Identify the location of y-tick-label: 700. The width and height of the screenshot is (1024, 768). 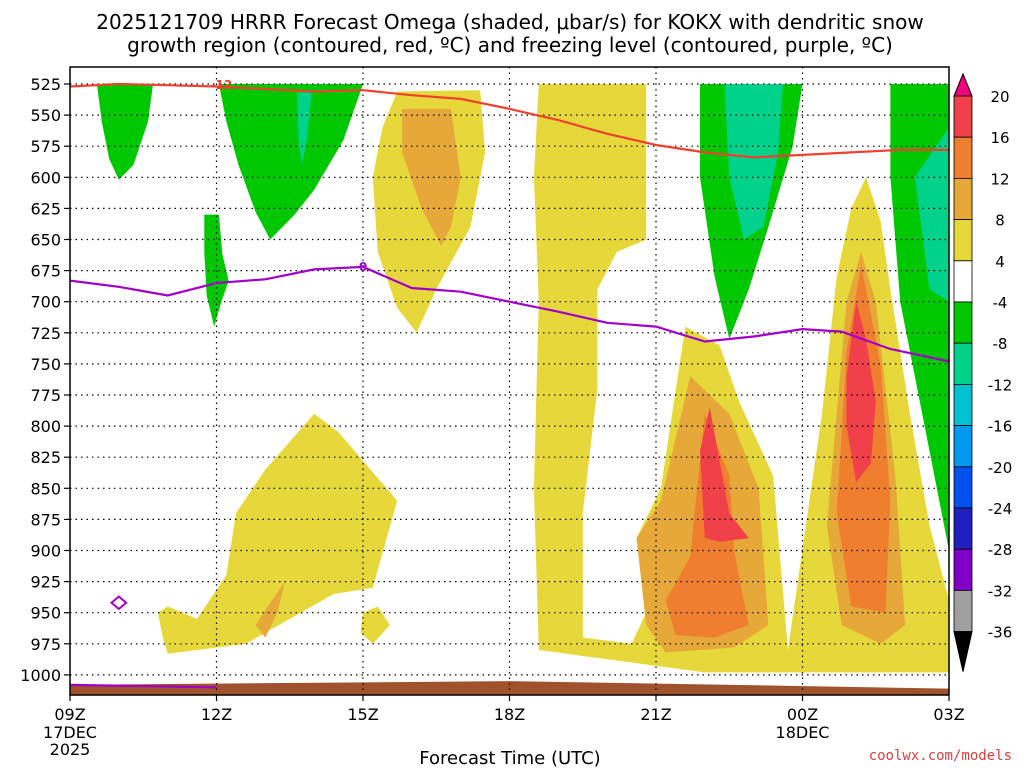
(45, 302).